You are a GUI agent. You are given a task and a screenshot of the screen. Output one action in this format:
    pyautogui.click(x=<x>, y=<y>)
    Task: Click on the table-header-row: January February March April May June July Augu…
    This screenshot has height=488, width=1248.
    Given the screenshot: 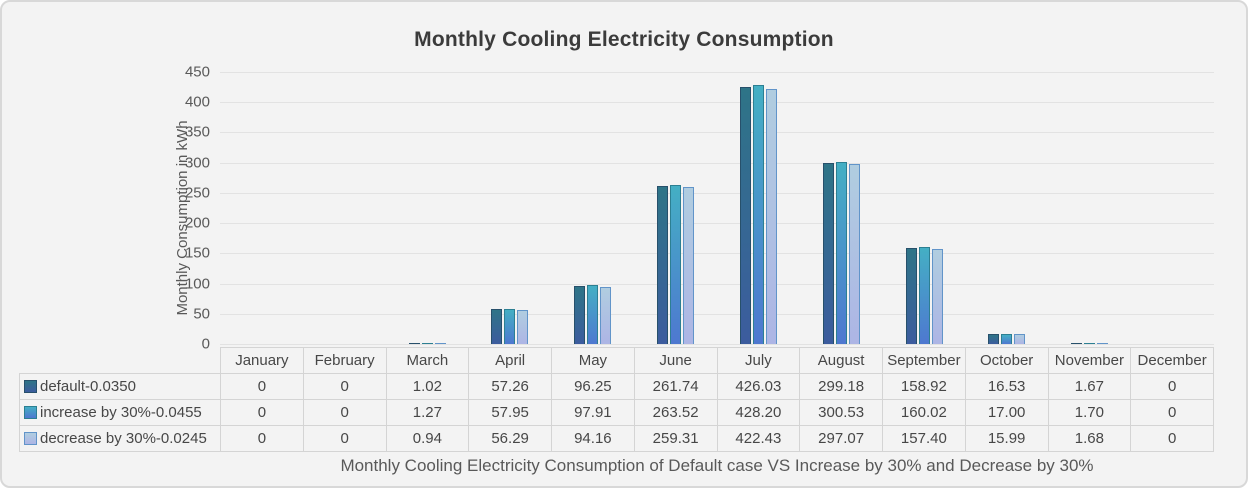 What is the action you would take?
    pyautogui.click(x=617, y=360)
    